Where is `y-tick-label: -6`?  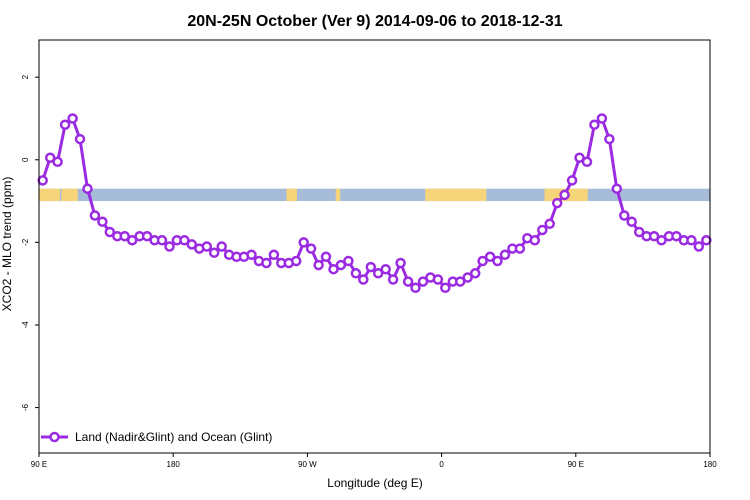 y-tick-label: -6 is located at coordinates (25, 407).